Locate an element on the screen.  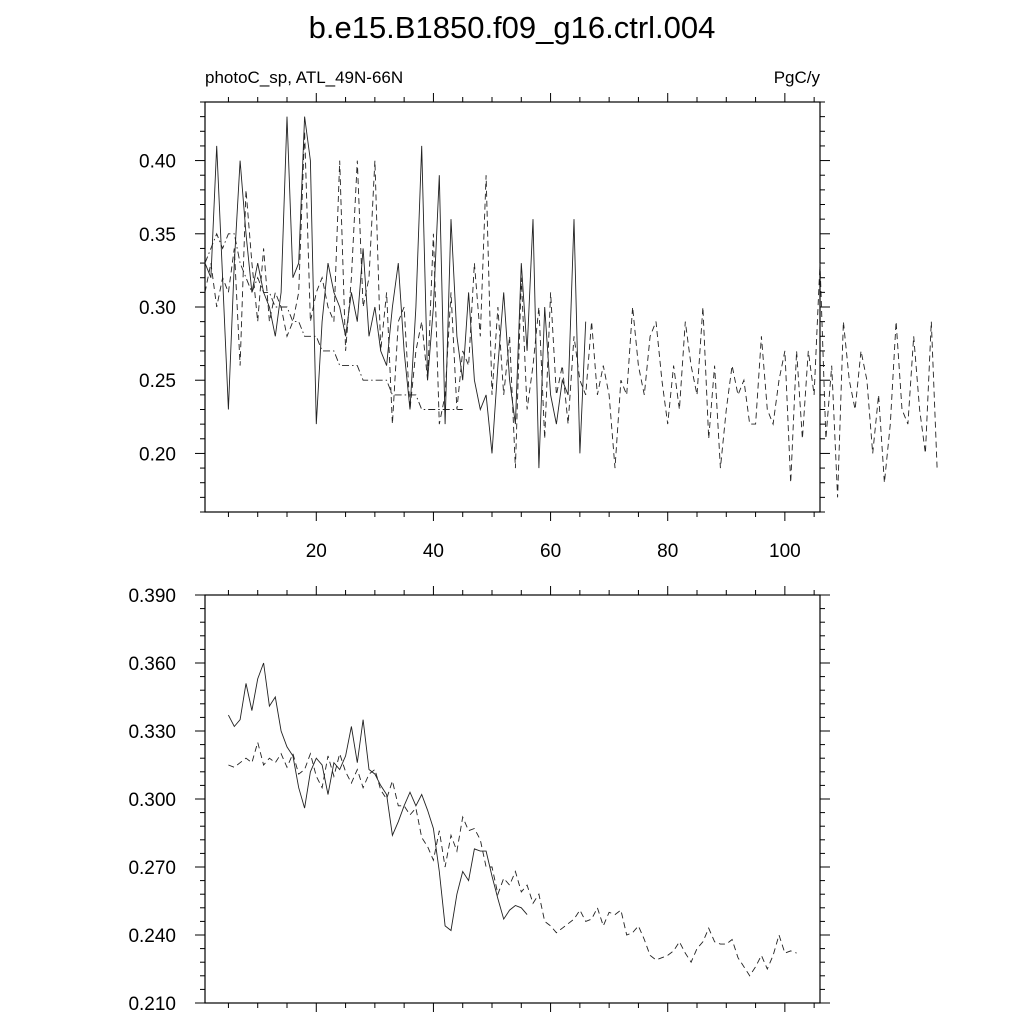
chart-right-label: PgC/y is located at coordinates (797, 77).